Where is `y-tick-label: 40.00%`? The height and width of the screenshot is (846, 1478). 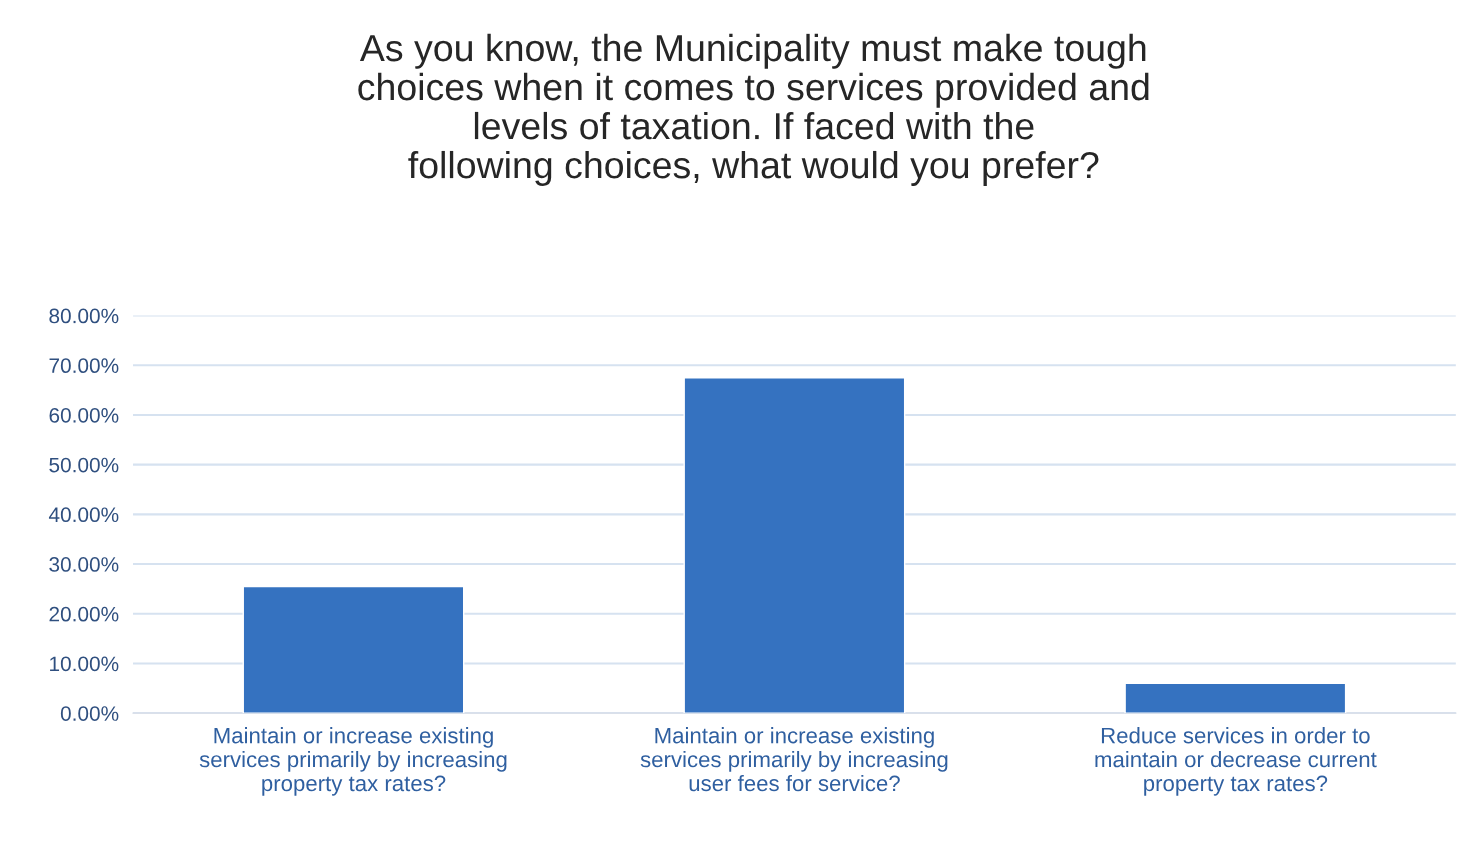
y-tick-label: 40.00% is located at coordinates (83, 515).